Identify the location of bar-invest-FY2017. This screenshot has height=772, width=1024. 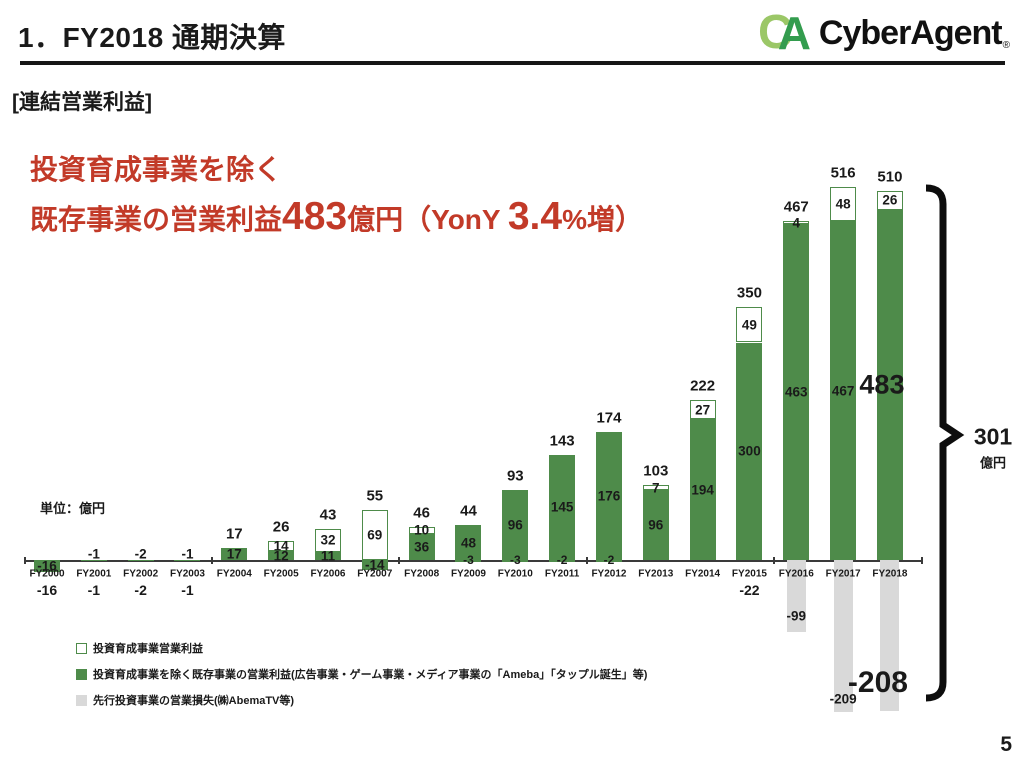
(843, 204).